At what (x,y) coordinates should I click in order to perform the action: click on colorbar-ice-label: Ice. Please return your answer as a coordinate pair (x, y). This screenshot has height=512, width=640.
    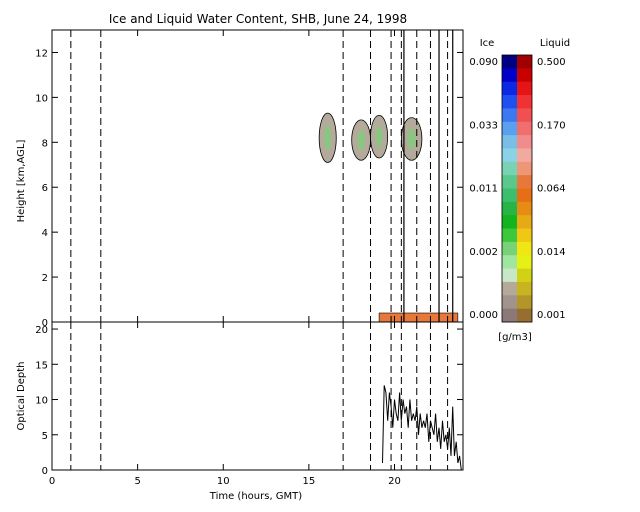
    Looking at the image, I should click on (487, 43).